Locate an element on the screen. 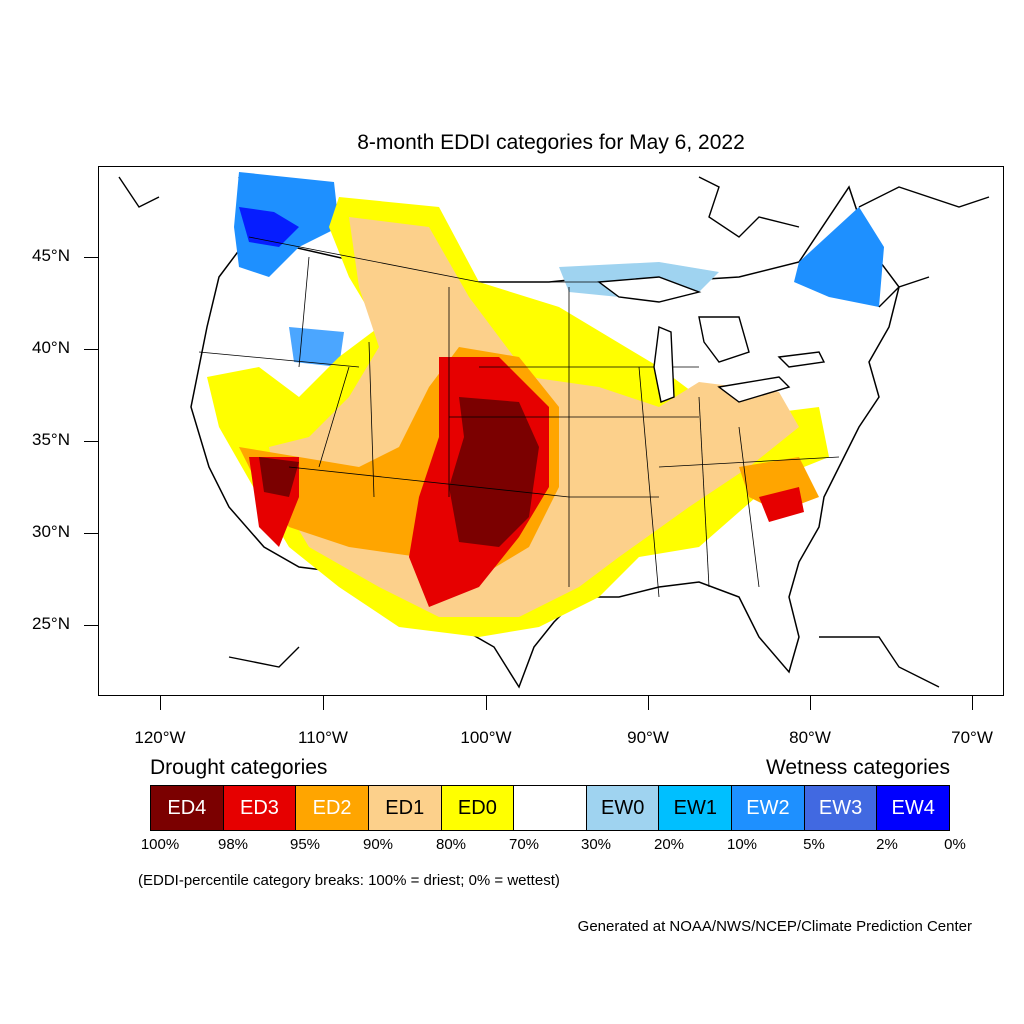 The height and width of the screenshot is (1024, 1024). lon-label-70: 70°W is located at coordinates (972, 737).